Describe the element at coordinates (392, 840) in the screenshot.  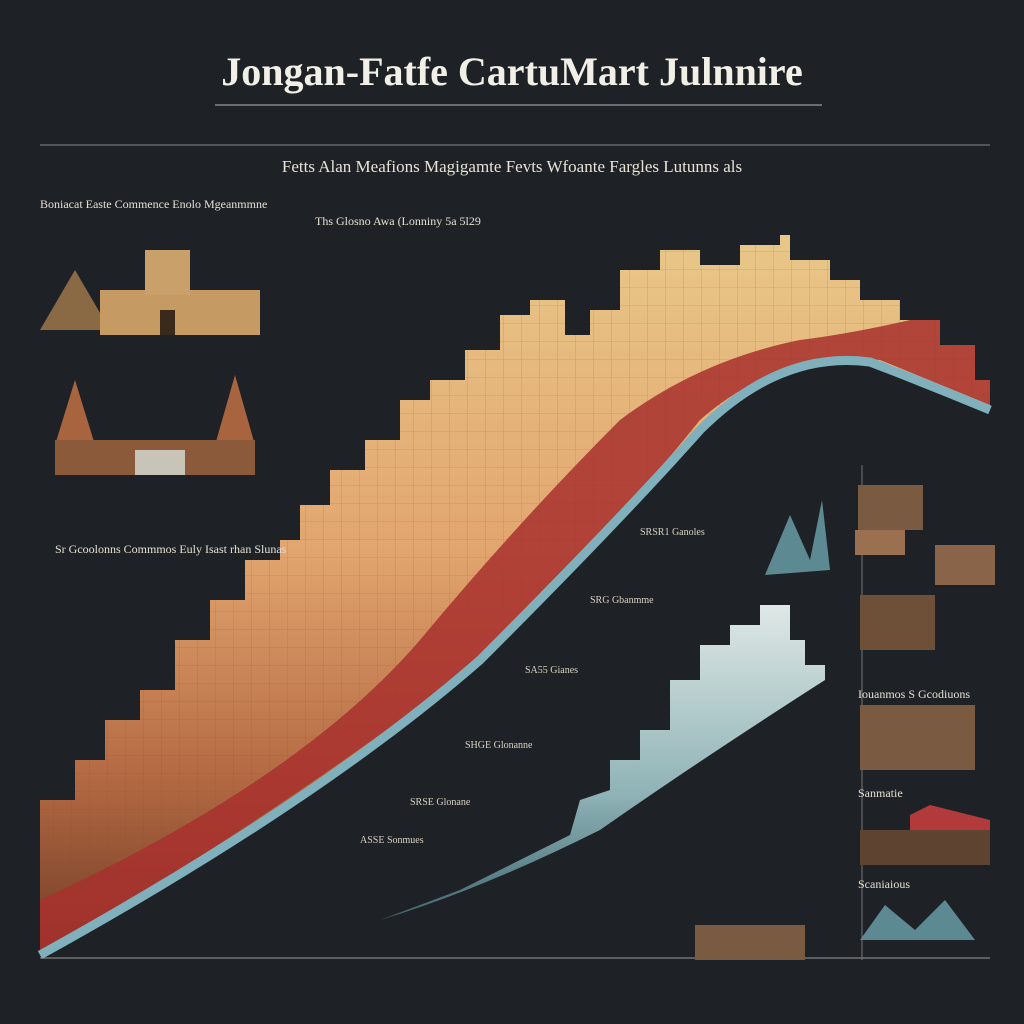
I see `note: ASSE Sonmues` at that location.